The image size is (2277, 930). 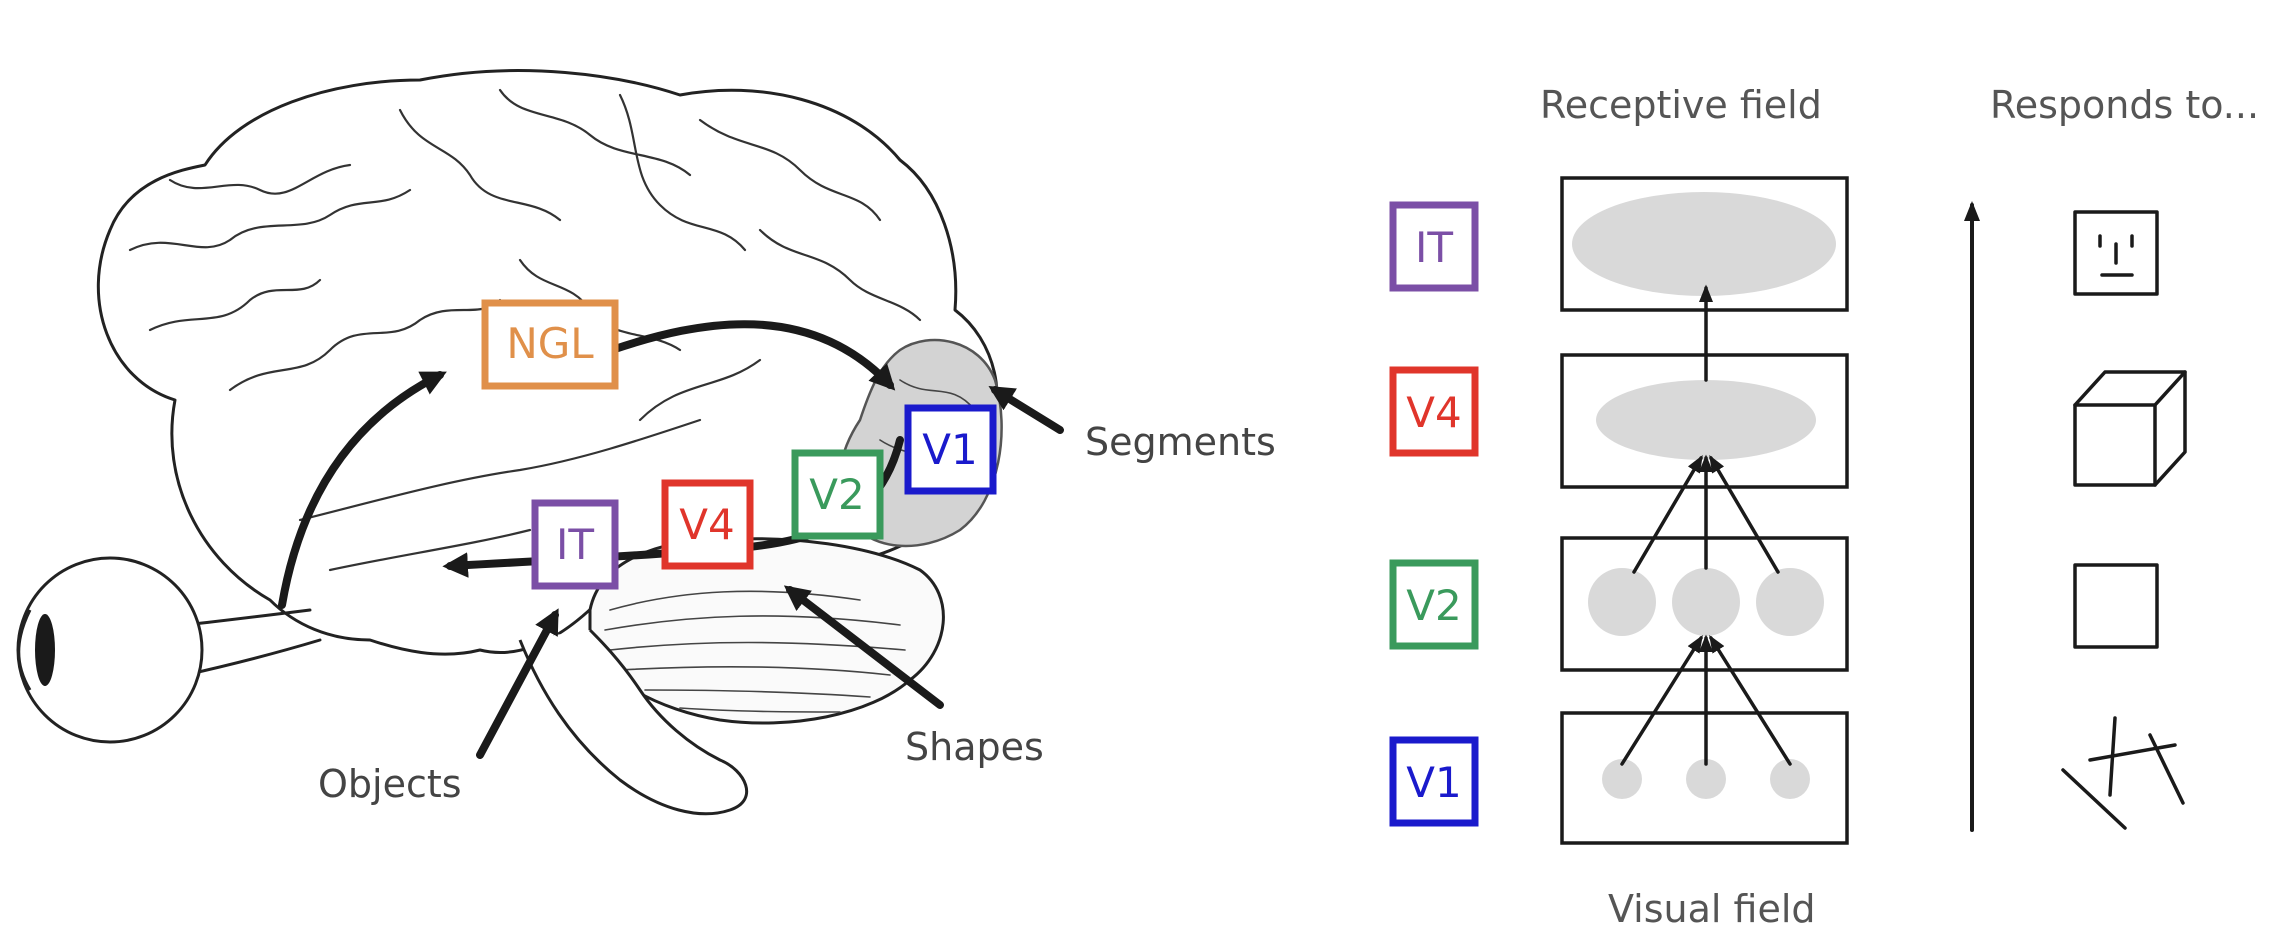 I want to click on v1-label-brain: V1, so click(x=949, y=449).